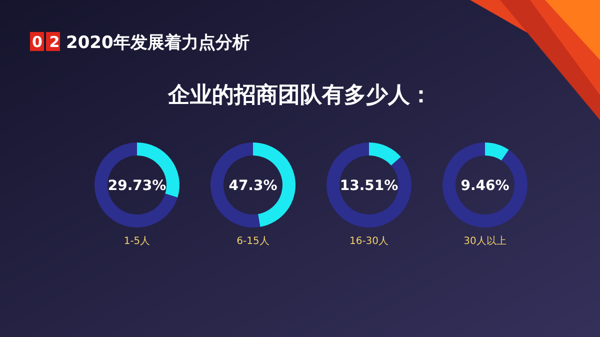  I want to click on text: 29.73%, so click(137, 186).